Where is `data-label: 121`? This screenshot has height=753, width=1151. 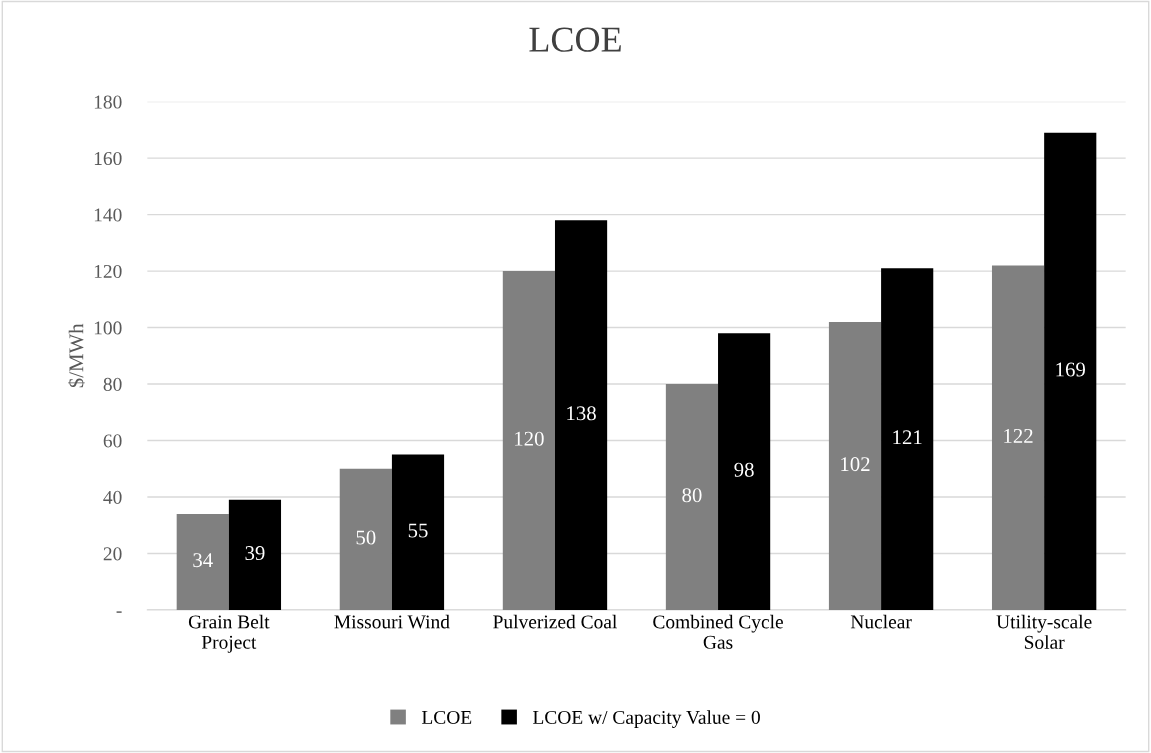
data-label: 121 is located at coordinates (907, 437).